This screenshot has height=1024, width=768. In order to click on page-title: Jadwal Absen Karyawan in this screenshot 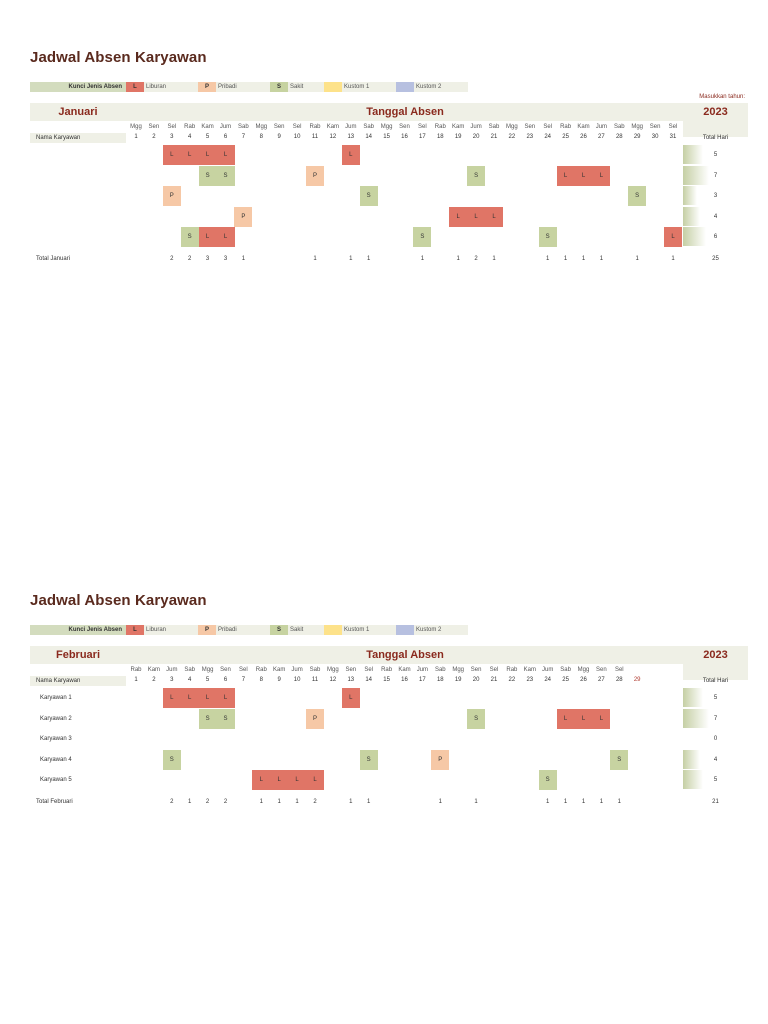, I will do `click(118, 600)`.